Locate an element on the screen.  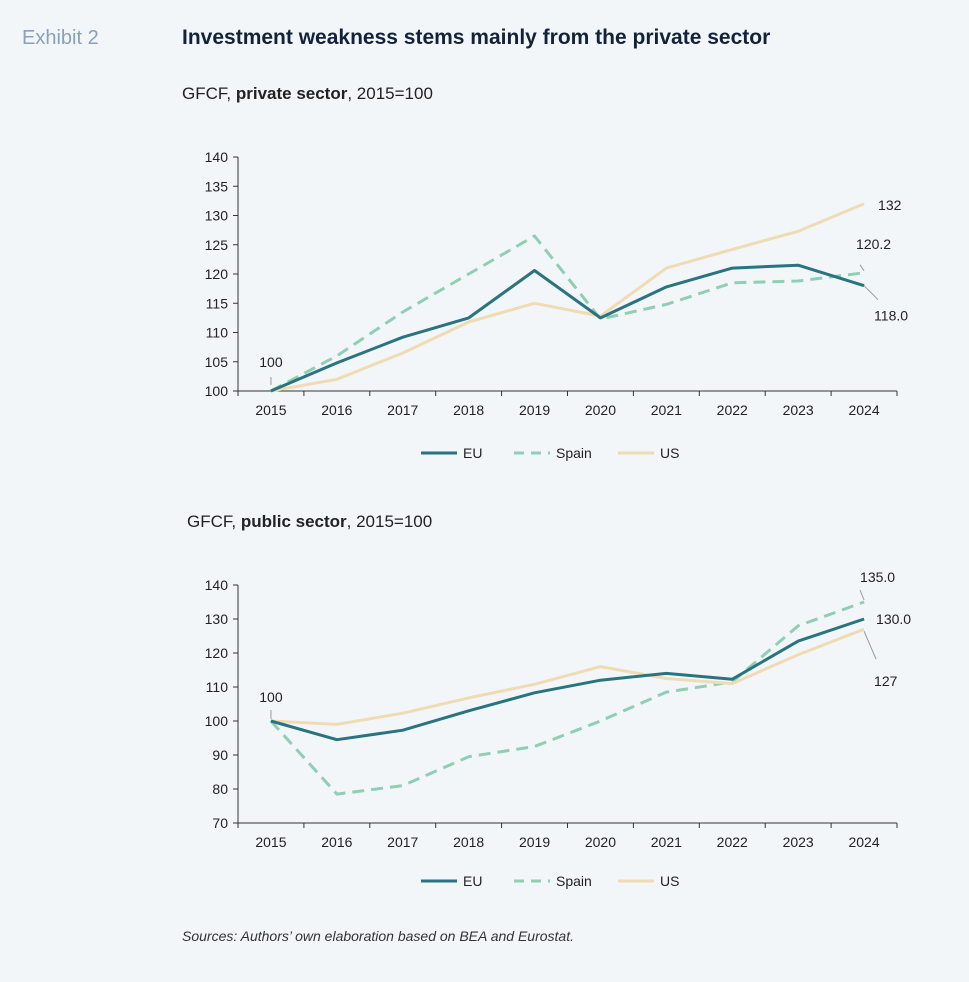
data-label: 135.0 is located at coordinates (877, 577).